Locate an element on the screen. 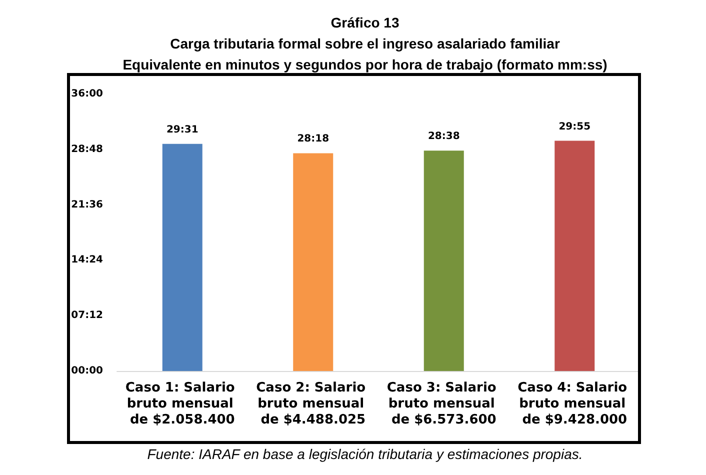 This screenshot has width=706, height=475. y-tick-label: 28:48 is located at coordinates (87, 149).